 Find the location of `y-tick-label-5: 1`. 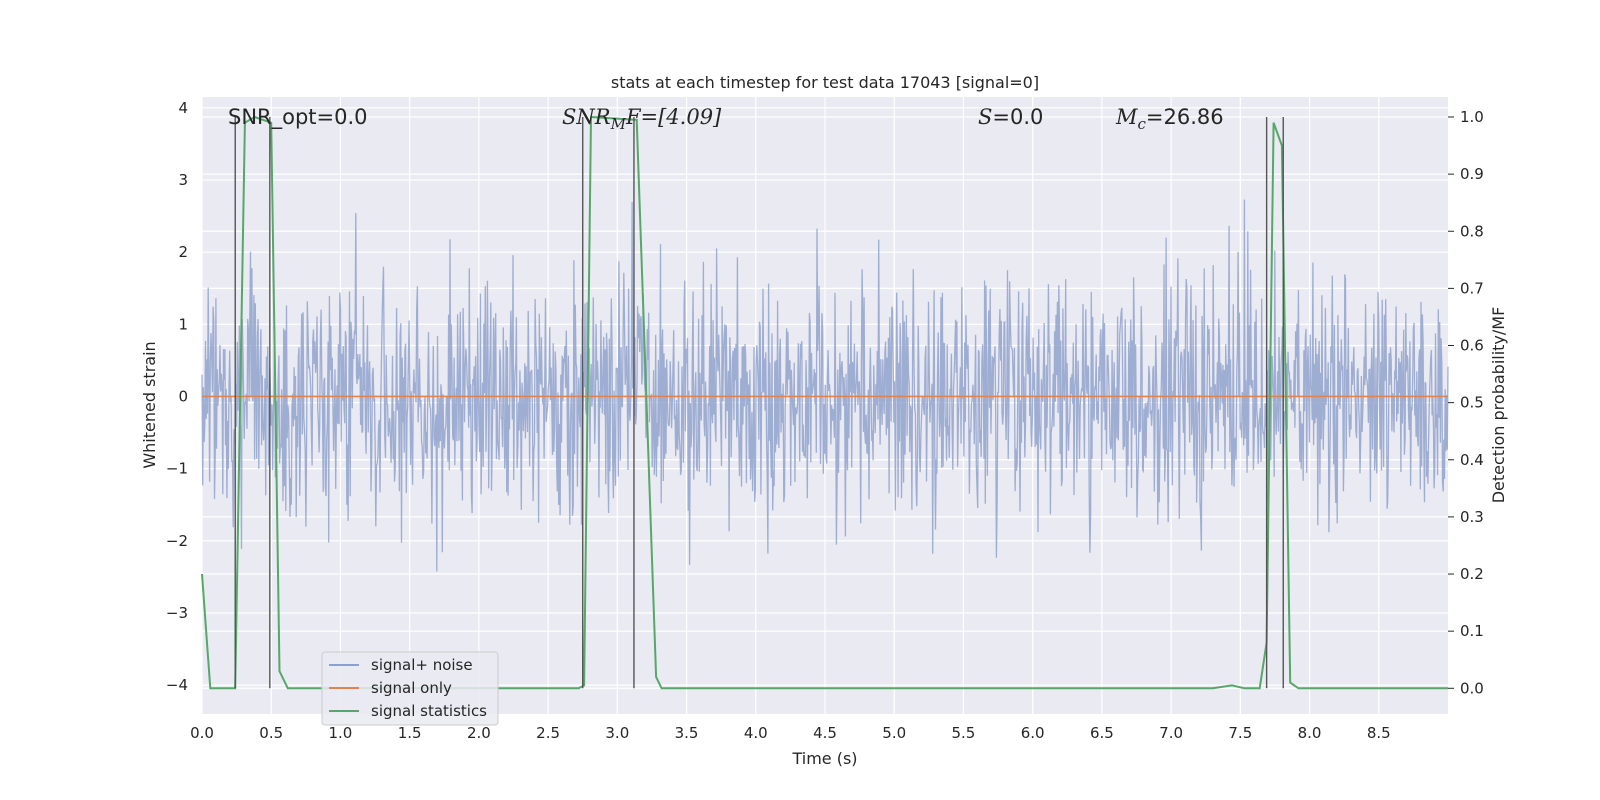

y-tick-label-5: 1 is located at coordinates (183, 324).